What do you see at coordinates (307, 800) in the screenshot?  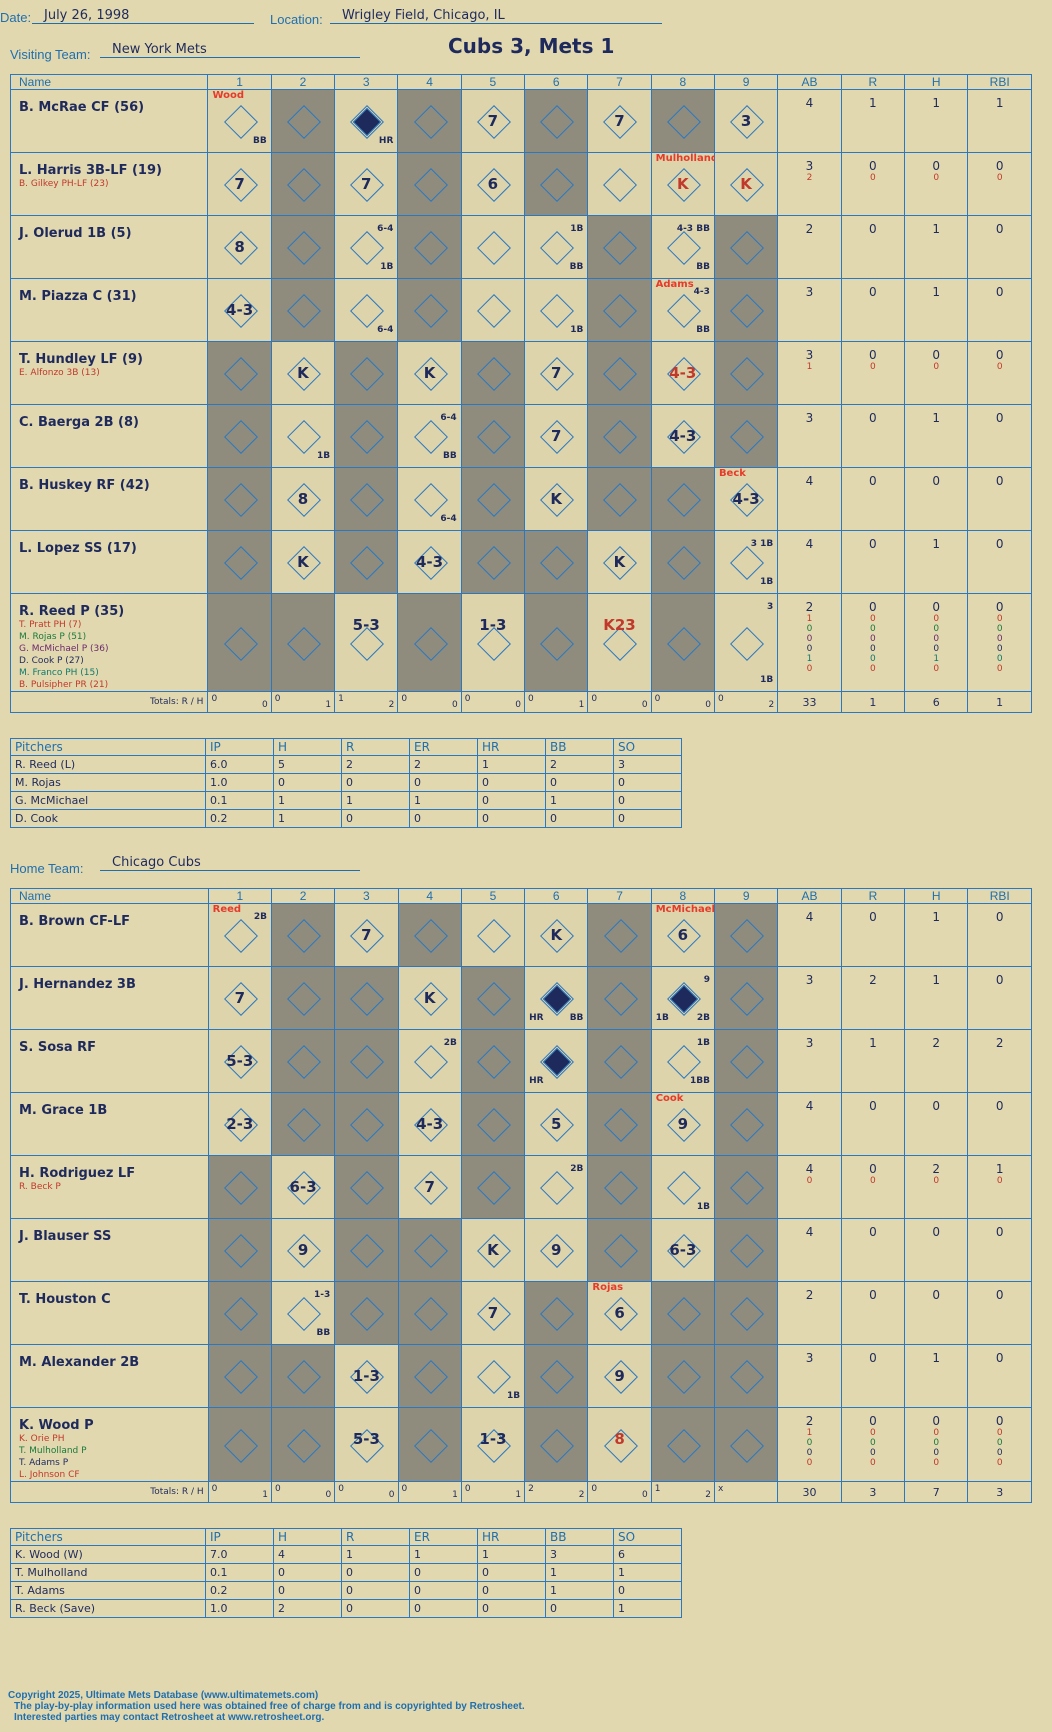 I see `pitching-stat: 1` at bounding box center [307, 800].